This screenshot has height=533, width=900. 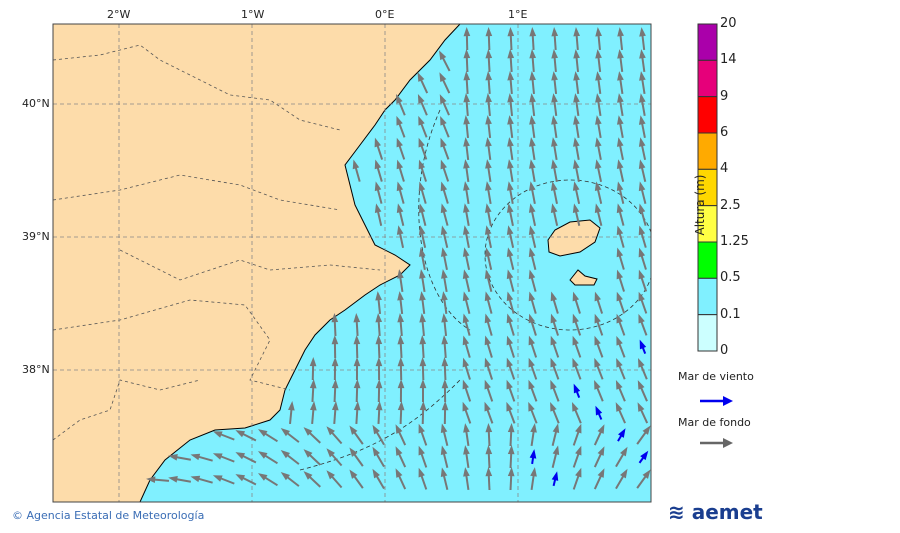 I want to click on legend-wind-sea: Mar de viento, so click(x=716, y=376).